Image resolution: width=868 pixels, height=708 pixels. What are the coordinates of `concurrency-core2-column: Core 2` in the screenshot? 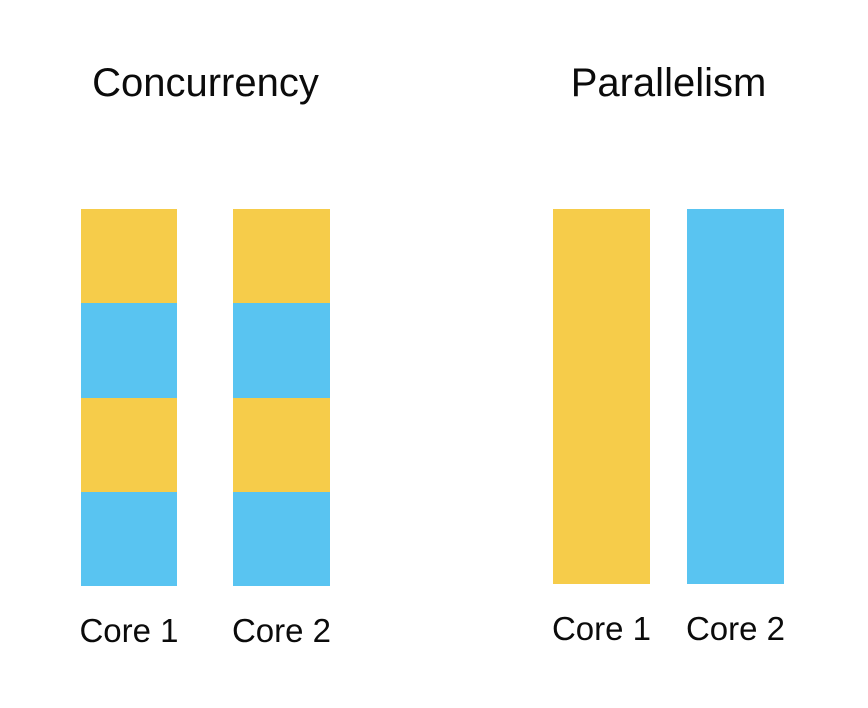 It's located at (281, 429).